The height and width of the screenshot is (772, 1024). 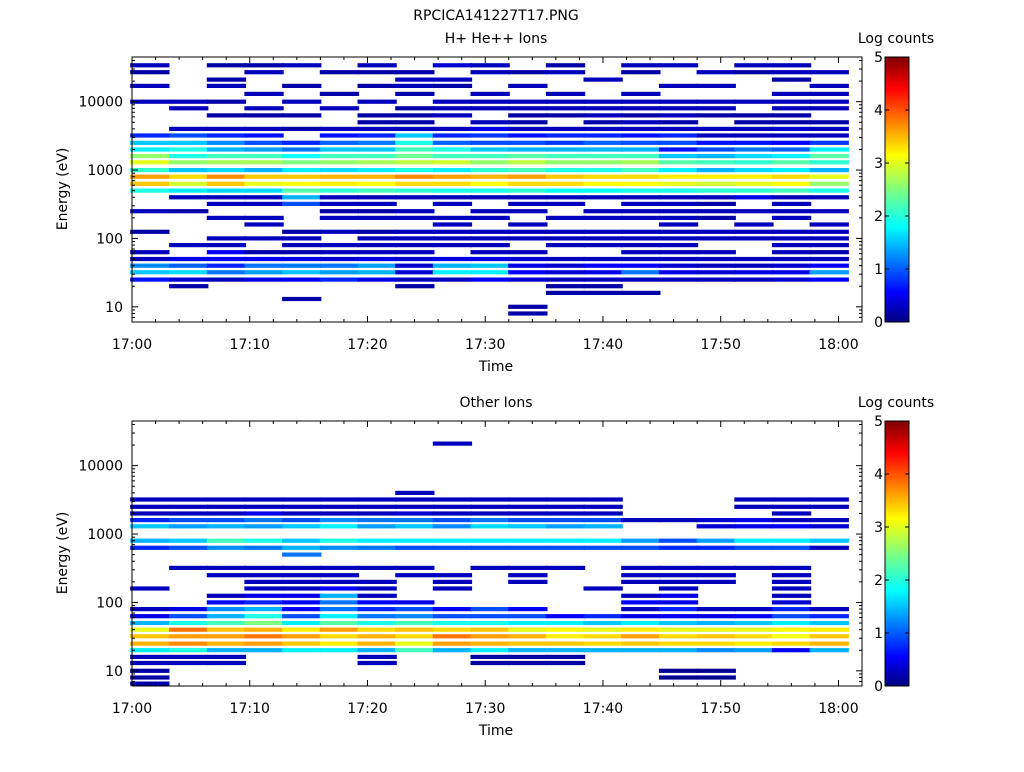 I want to click on x-axis-label: Time, so click(x=495, y=367).